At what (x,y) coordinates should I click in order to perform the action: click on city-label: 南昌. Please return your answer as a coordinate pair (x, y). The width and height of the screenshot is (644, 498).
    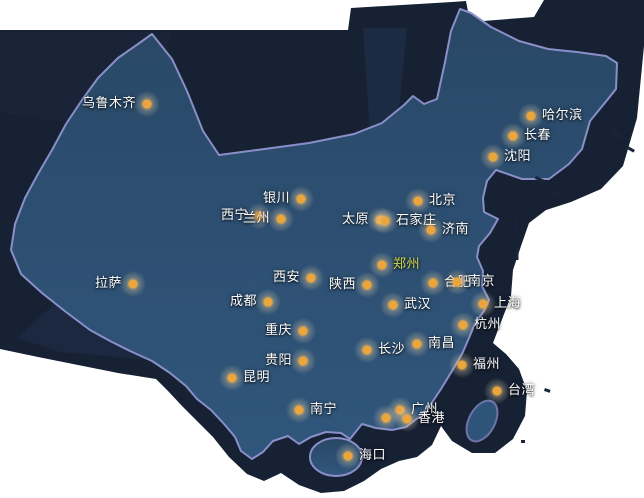
    Looking at the image, I should click on (442, 343).